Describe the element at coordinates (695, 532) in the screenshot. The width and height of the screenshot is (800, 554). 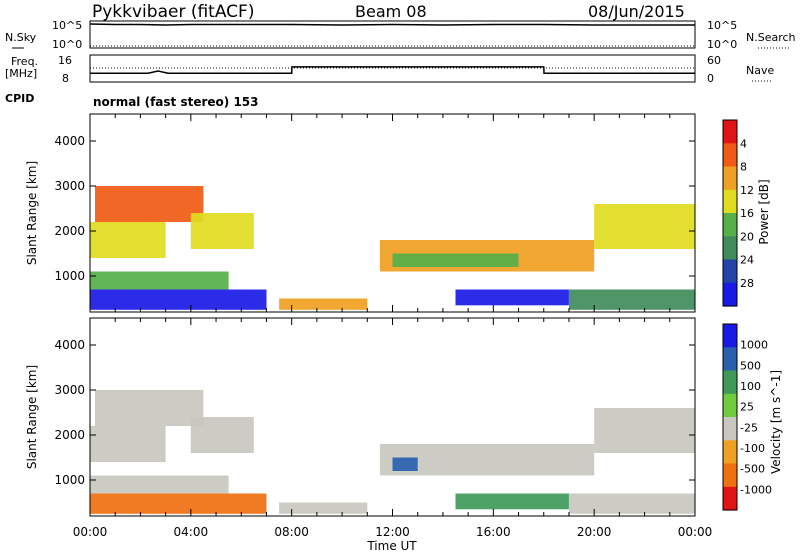
I see `x-tick-label-6: 00:00` at that location.